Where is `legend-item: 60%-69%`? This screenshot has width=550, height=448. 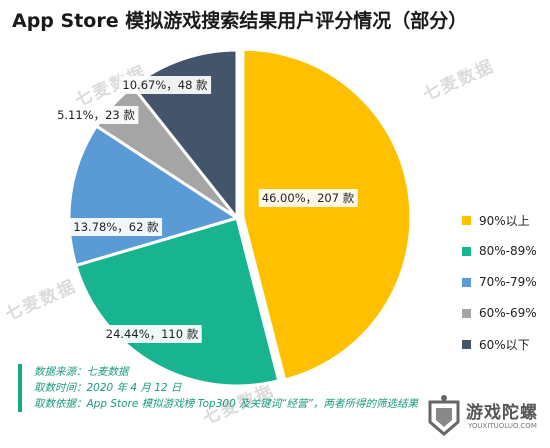
legend-item: 60%-69% is located at coordinates (499, 313).